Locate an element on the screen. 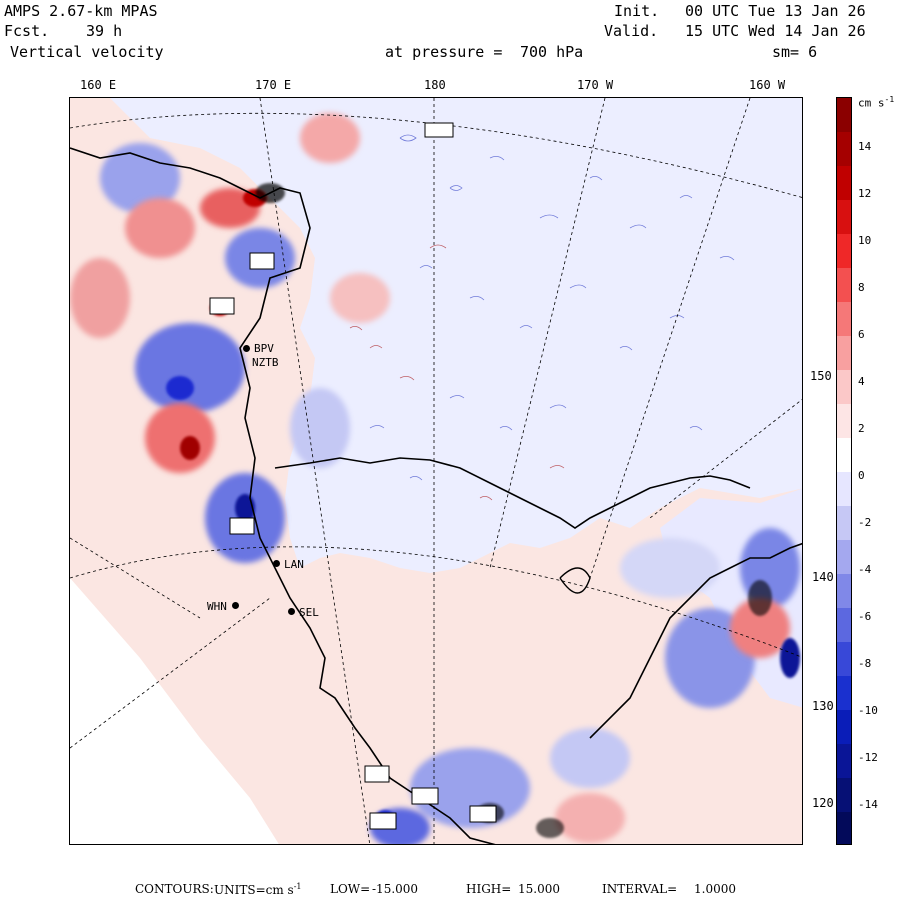 This screenshot has height=900, width=900. colorbar-tick-label: -2 is located at coordinates (865, 522).